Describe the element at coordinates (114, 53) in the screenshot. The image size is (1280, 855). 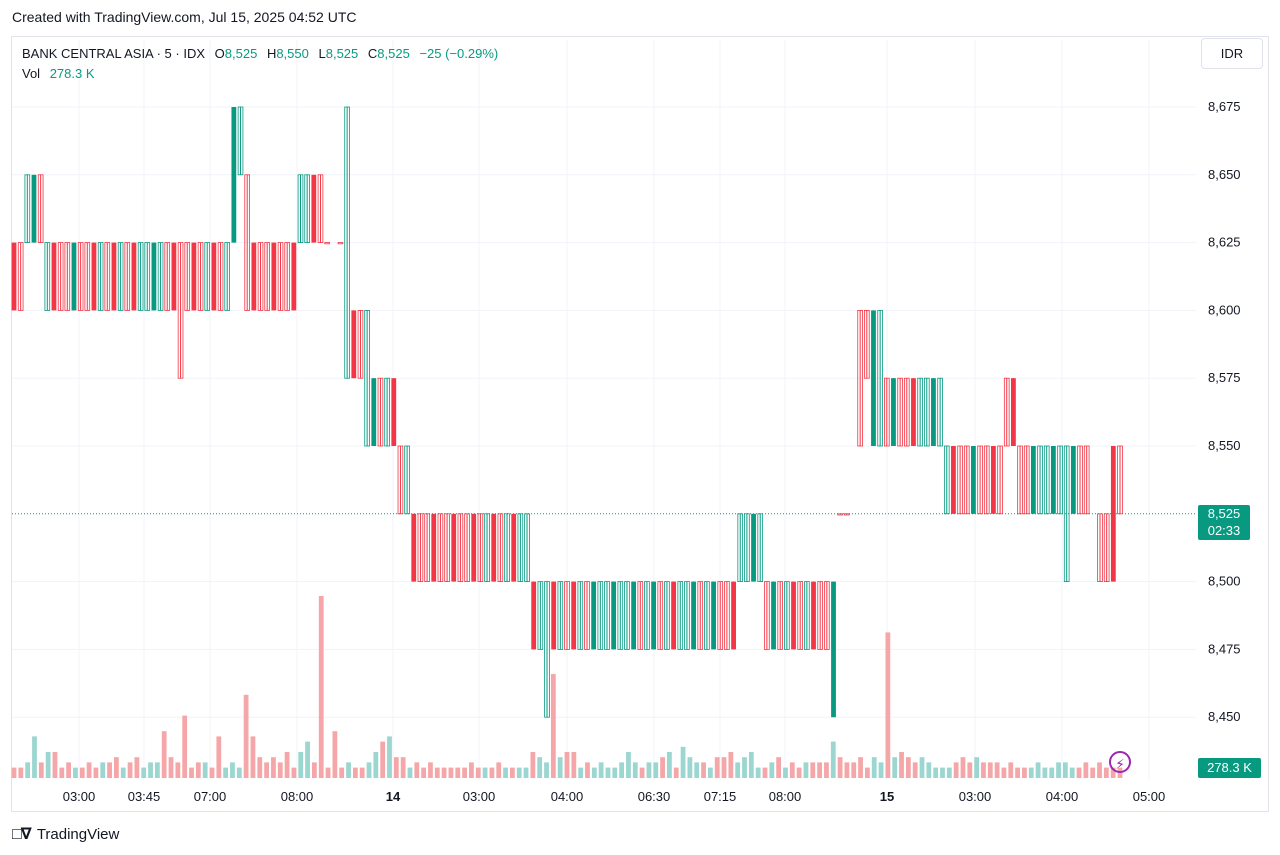
I see `symbol-title: BANK CENTRAL ASIA · 5 · IDX` at that location.